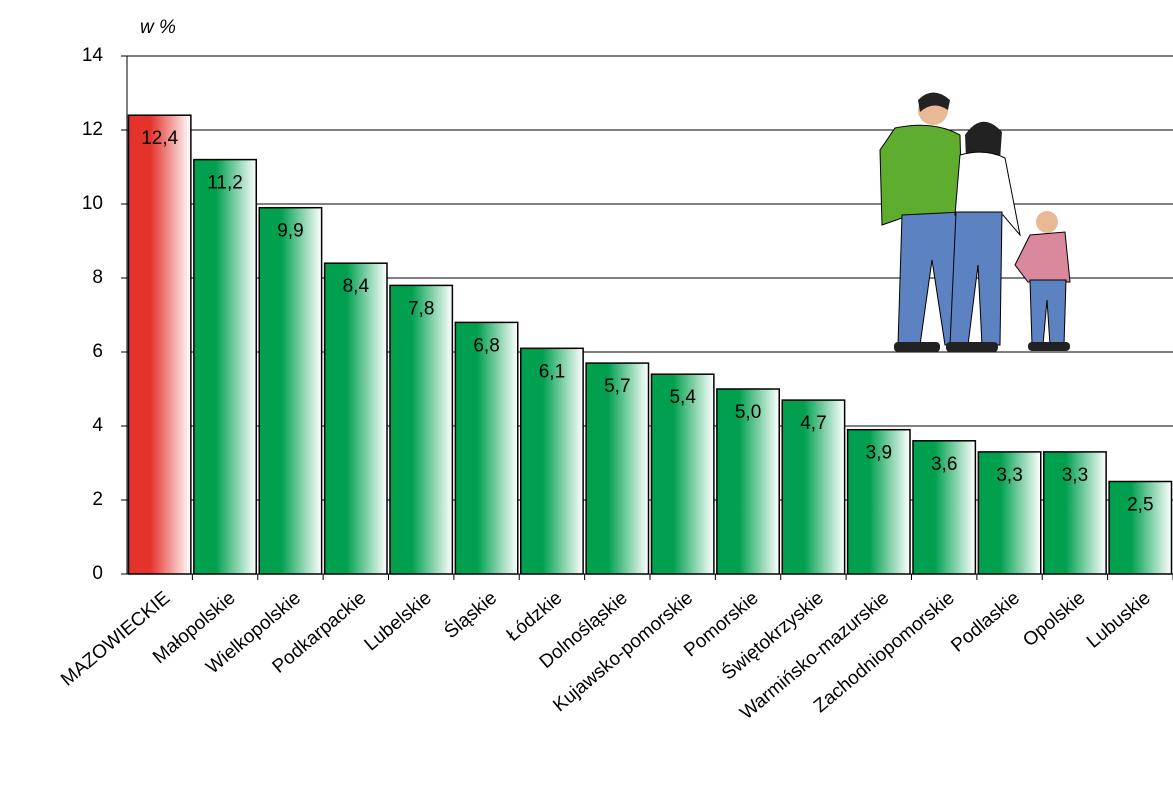 The width and height of the screenshot is (1173, 800). What do you see at coordinates (879, 453) in the screenshot?
I see `data-label: 3,9` at bounding box center [879, 453].